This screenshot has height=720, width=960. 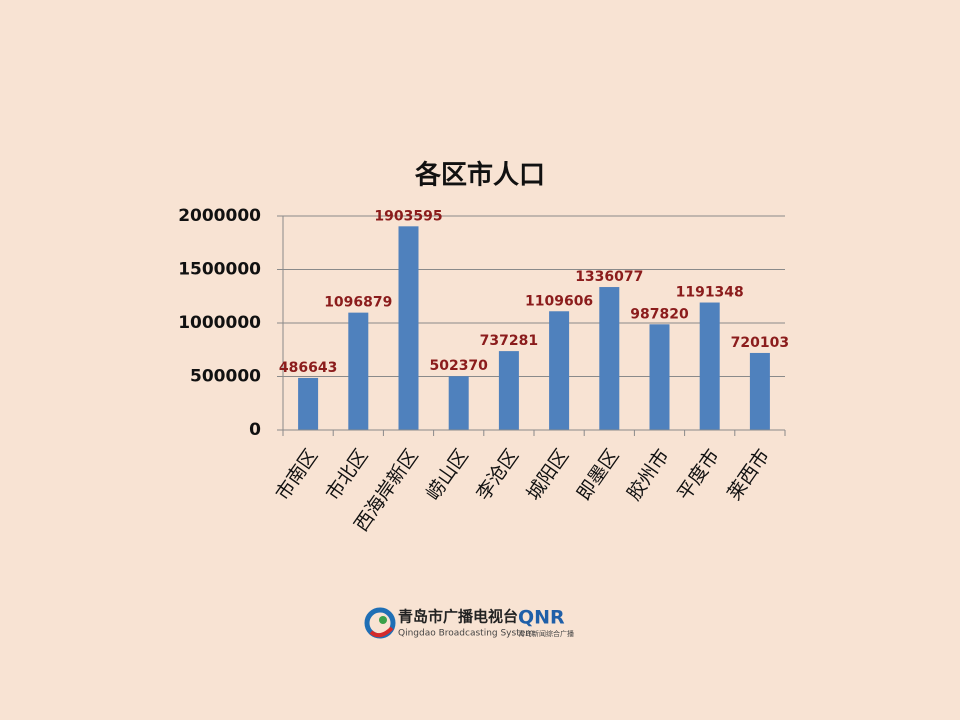 What do you see at coordinates (659, 314) in the screenshot?
I see `value-label: 987820` at bounding box center [659, 314].